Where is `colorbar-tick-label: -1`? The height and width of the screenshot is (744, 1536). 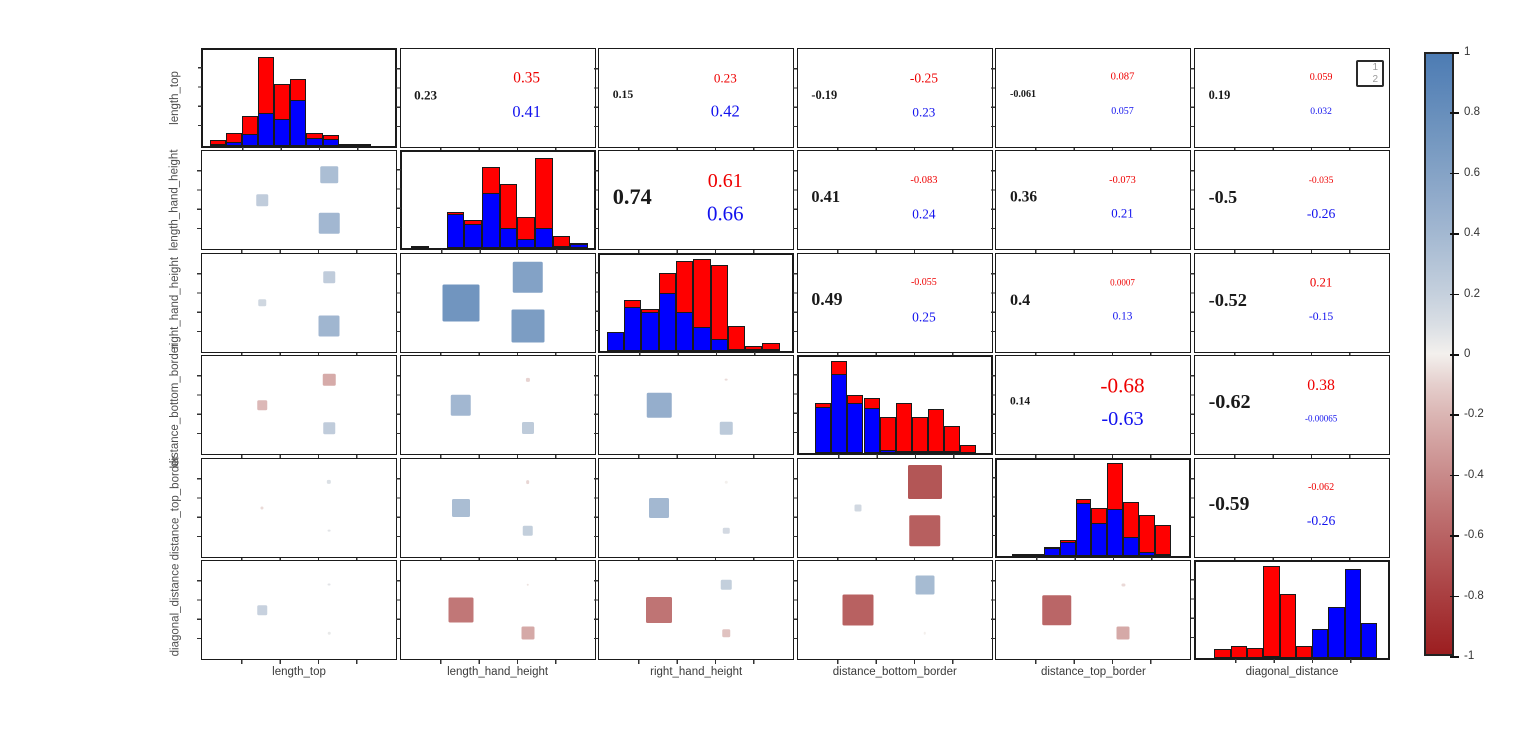 colorbar-tick-label: -1 is located at coordinates (1469, 656).